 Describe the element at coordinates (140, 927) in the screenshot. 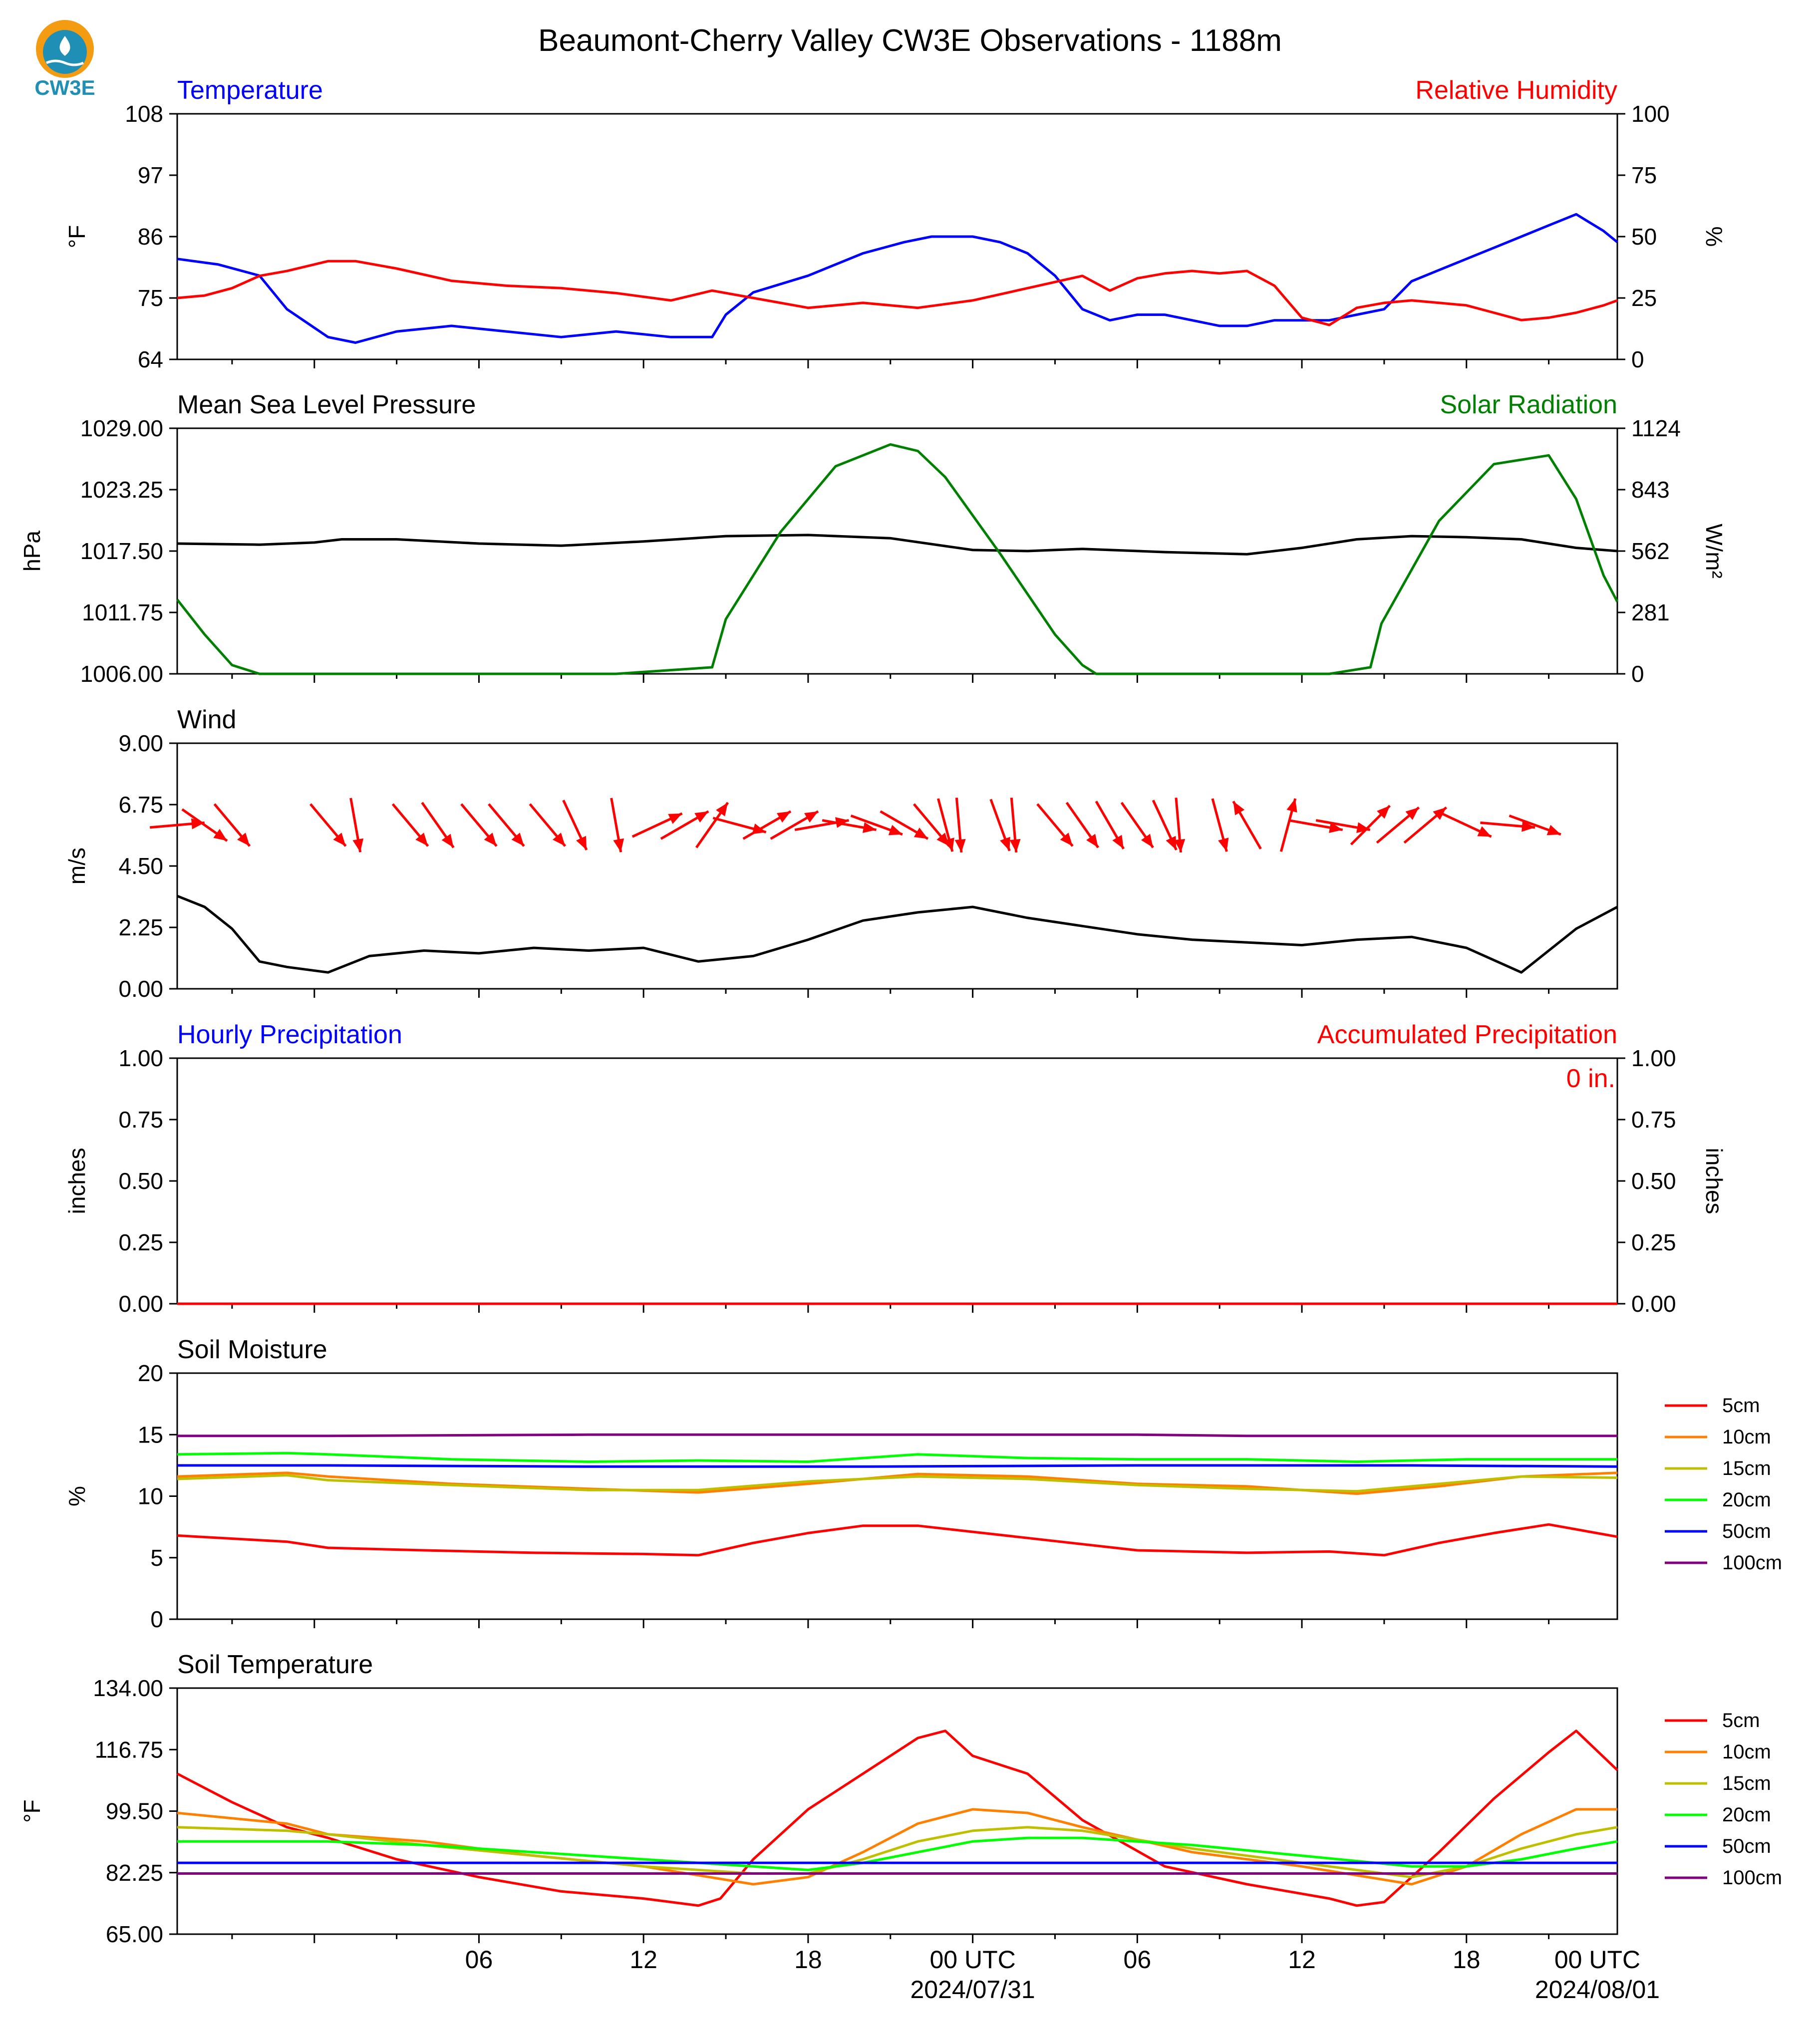

I see `y-tick-label: 2.25` at that location.